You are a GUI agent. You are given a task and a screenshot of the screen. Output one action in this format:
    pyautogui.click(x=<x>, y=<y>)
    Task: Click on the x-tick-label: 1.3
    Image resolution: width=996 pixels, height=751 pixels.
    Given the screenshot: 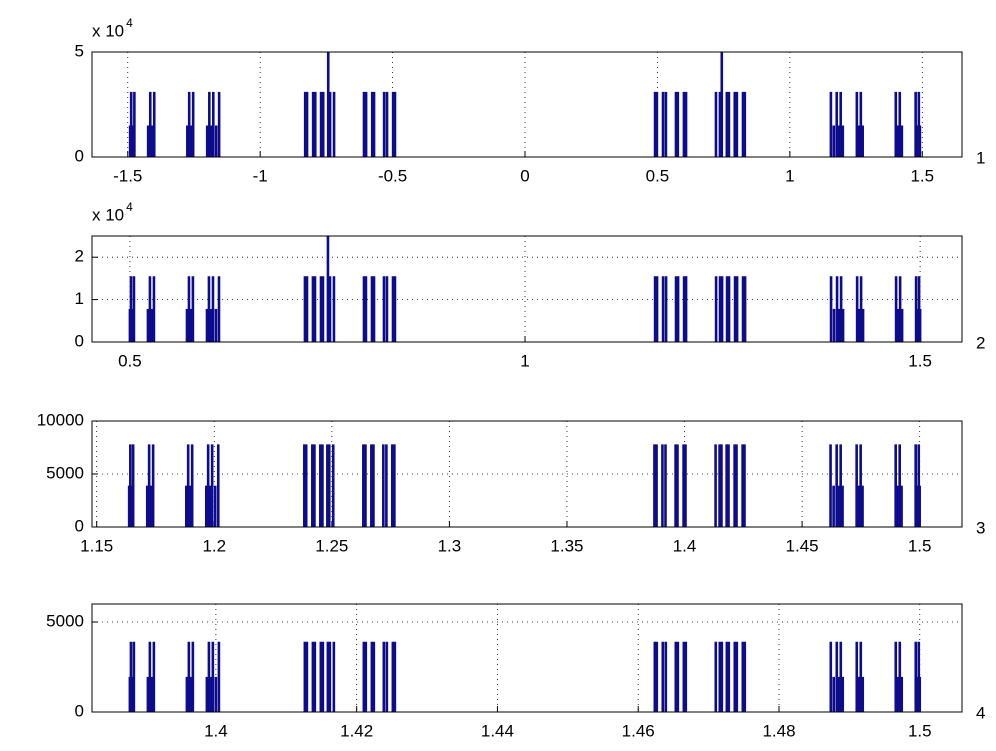 What is the action you would take?
    pyautogui.click(x=450, y=545)
    